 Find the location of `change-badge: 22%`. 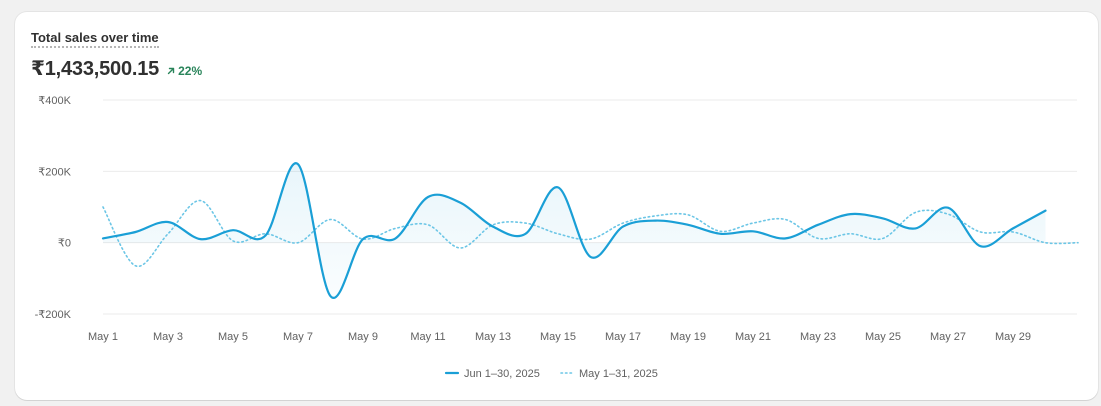

change-badge: 22% is located at coordinates (184, 71).